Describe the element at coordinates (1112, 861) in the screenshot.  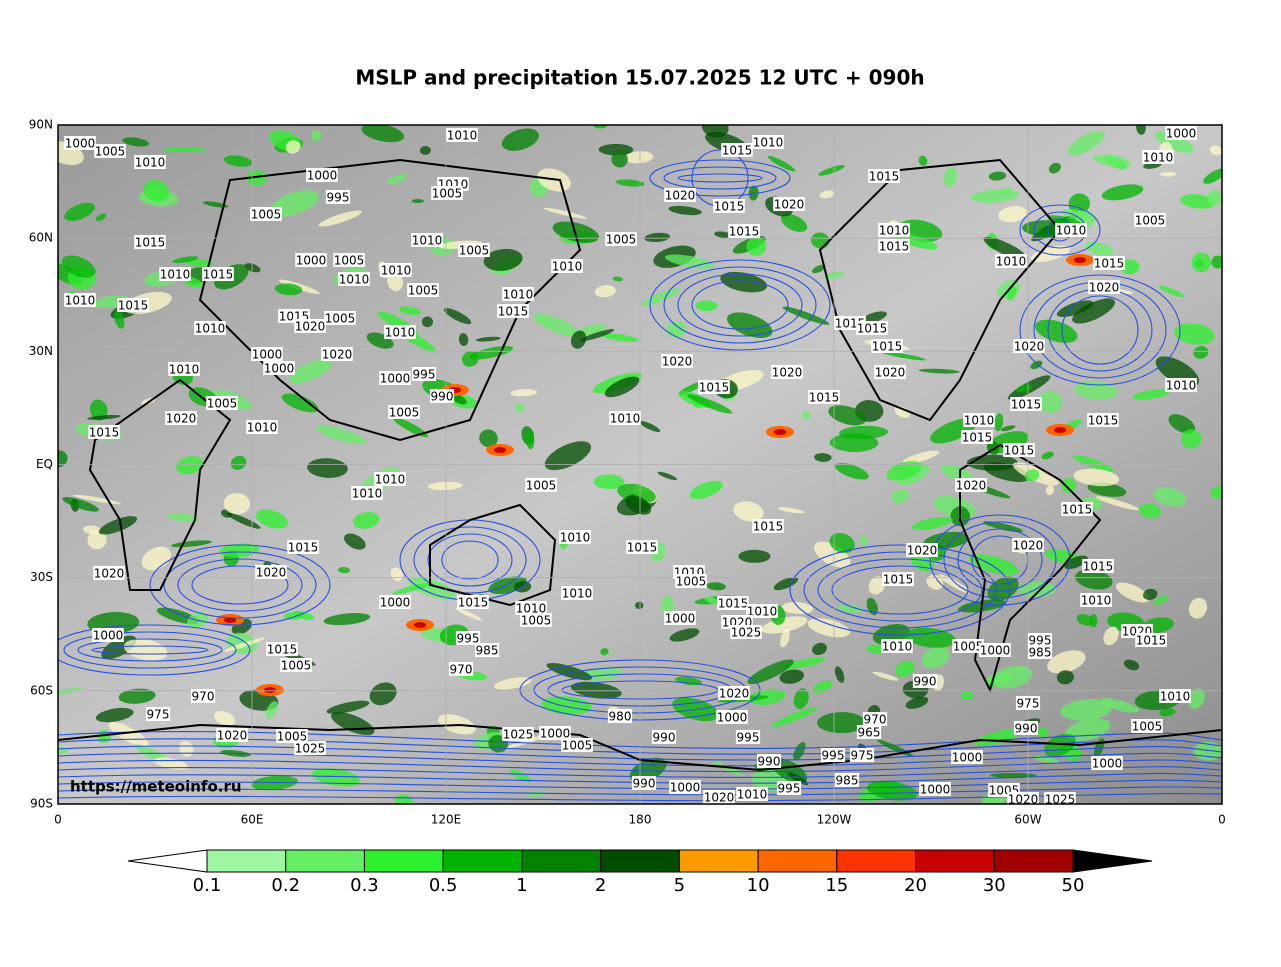
I see `colorbar-high` at that location.